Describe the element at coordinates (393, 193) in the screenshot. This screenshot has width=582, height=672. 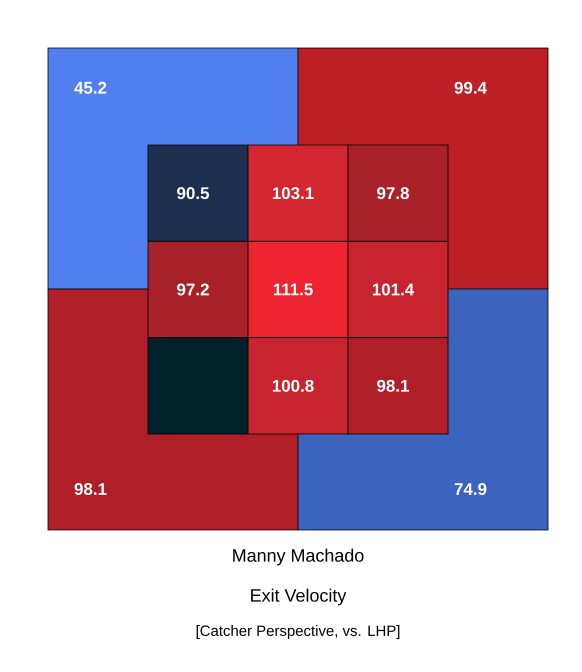
I see `data-label: 97.8` at that location.